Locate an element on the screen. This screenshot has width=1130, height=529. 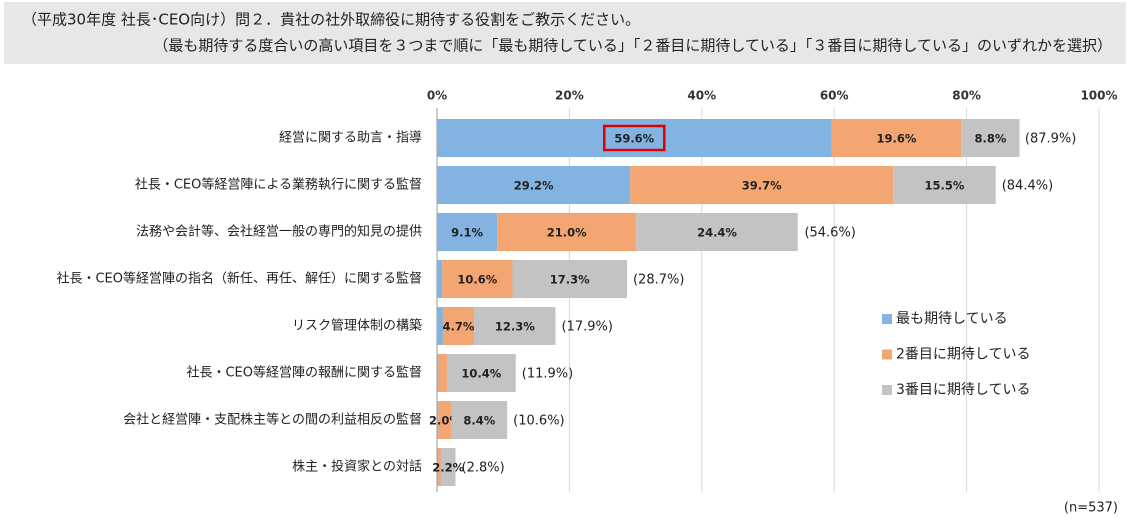
data-label: 2.2% is located at coordinates (448, 468).